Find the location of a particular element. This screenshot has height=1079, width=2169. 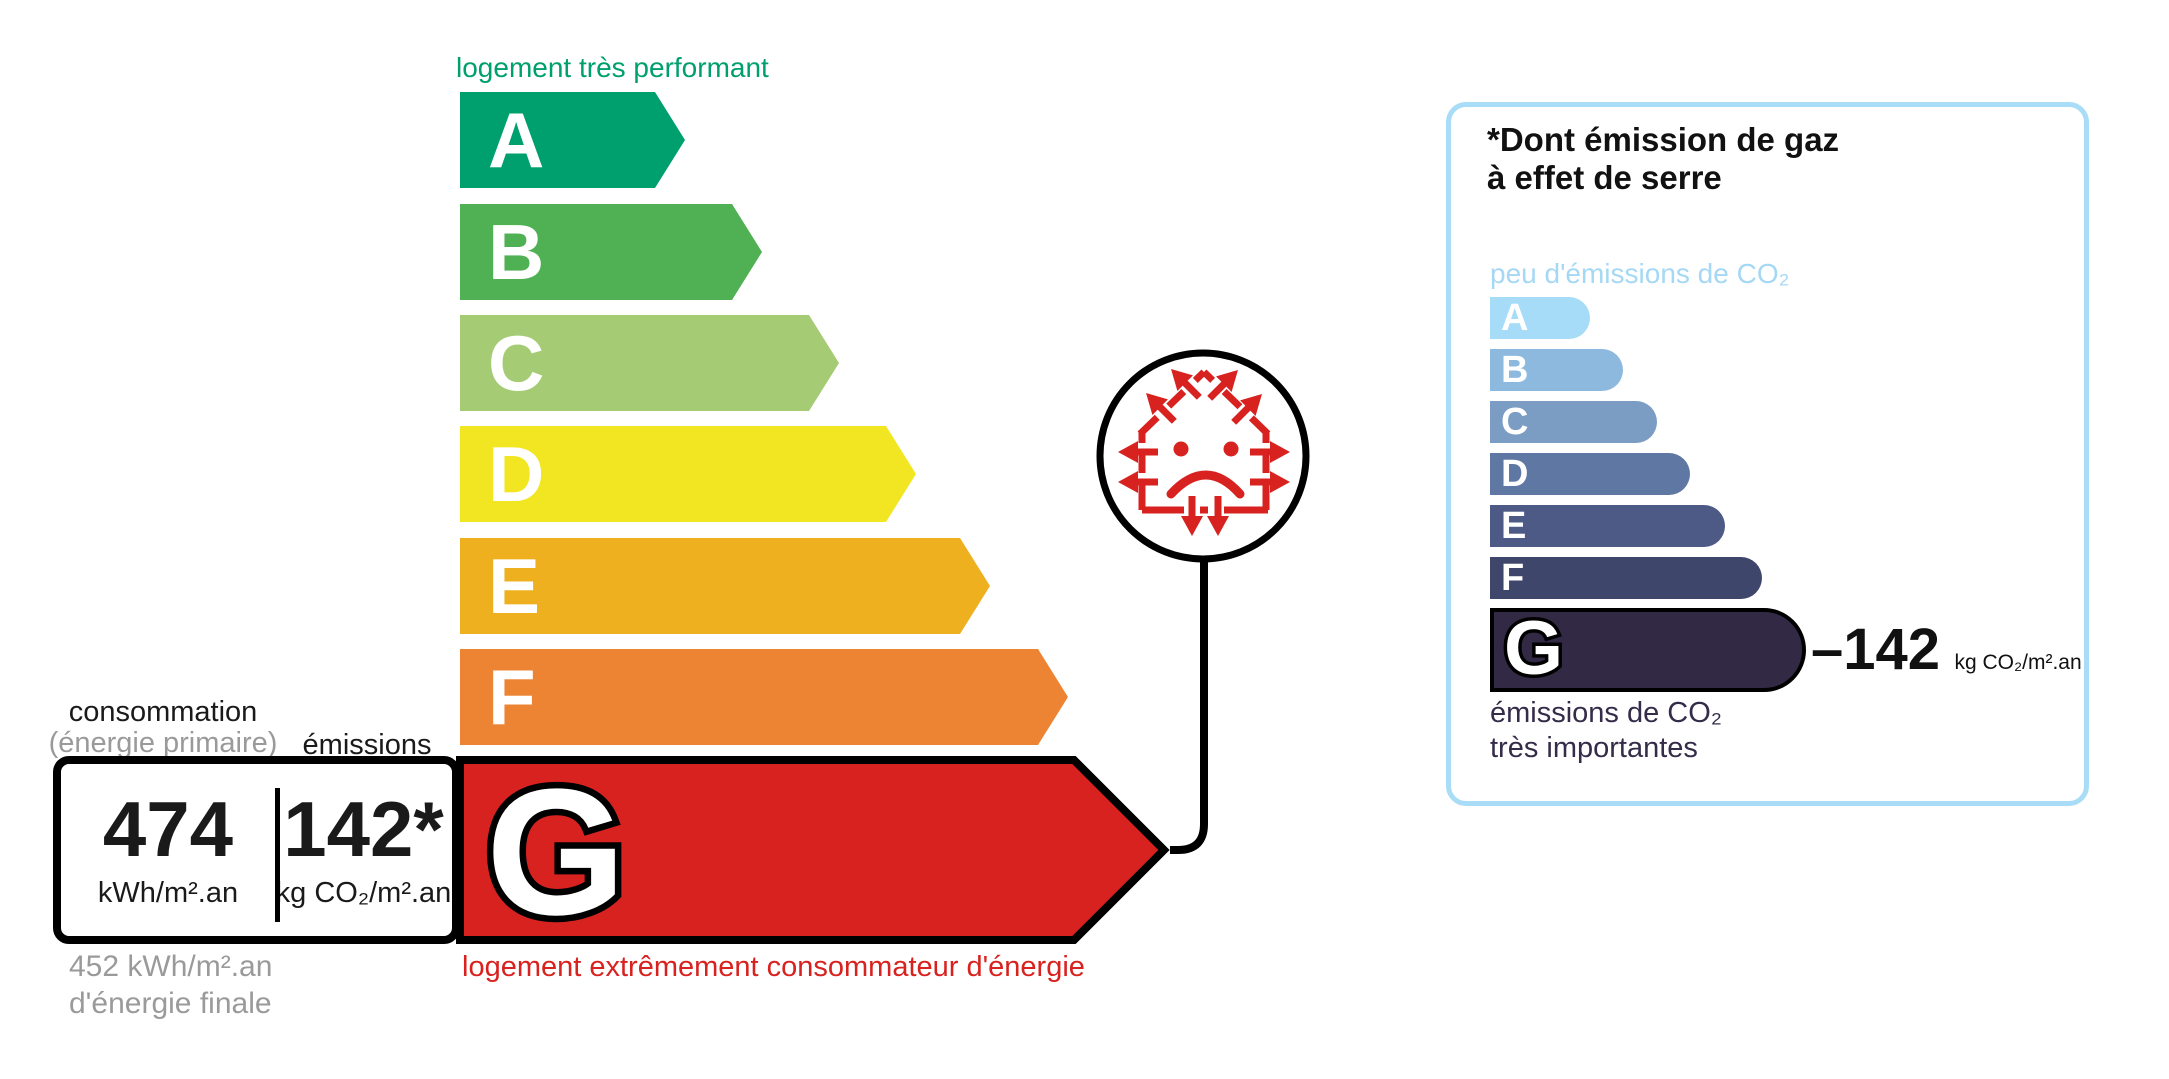

co2-class-letter: F is located at coordinates (1513, 578).